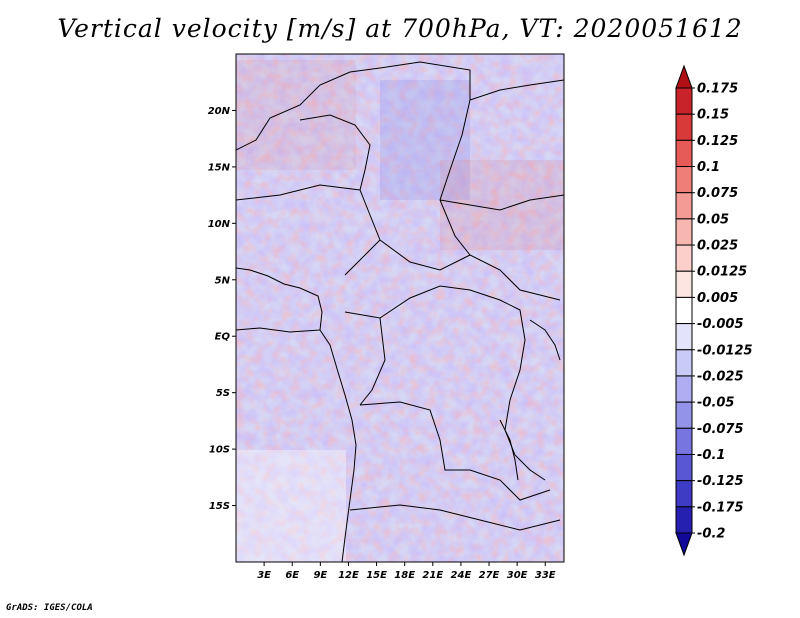 Image resolution: width=800 pixels, height=618 pixels. I want to click on lat-label: 15N, so click(219, 167).